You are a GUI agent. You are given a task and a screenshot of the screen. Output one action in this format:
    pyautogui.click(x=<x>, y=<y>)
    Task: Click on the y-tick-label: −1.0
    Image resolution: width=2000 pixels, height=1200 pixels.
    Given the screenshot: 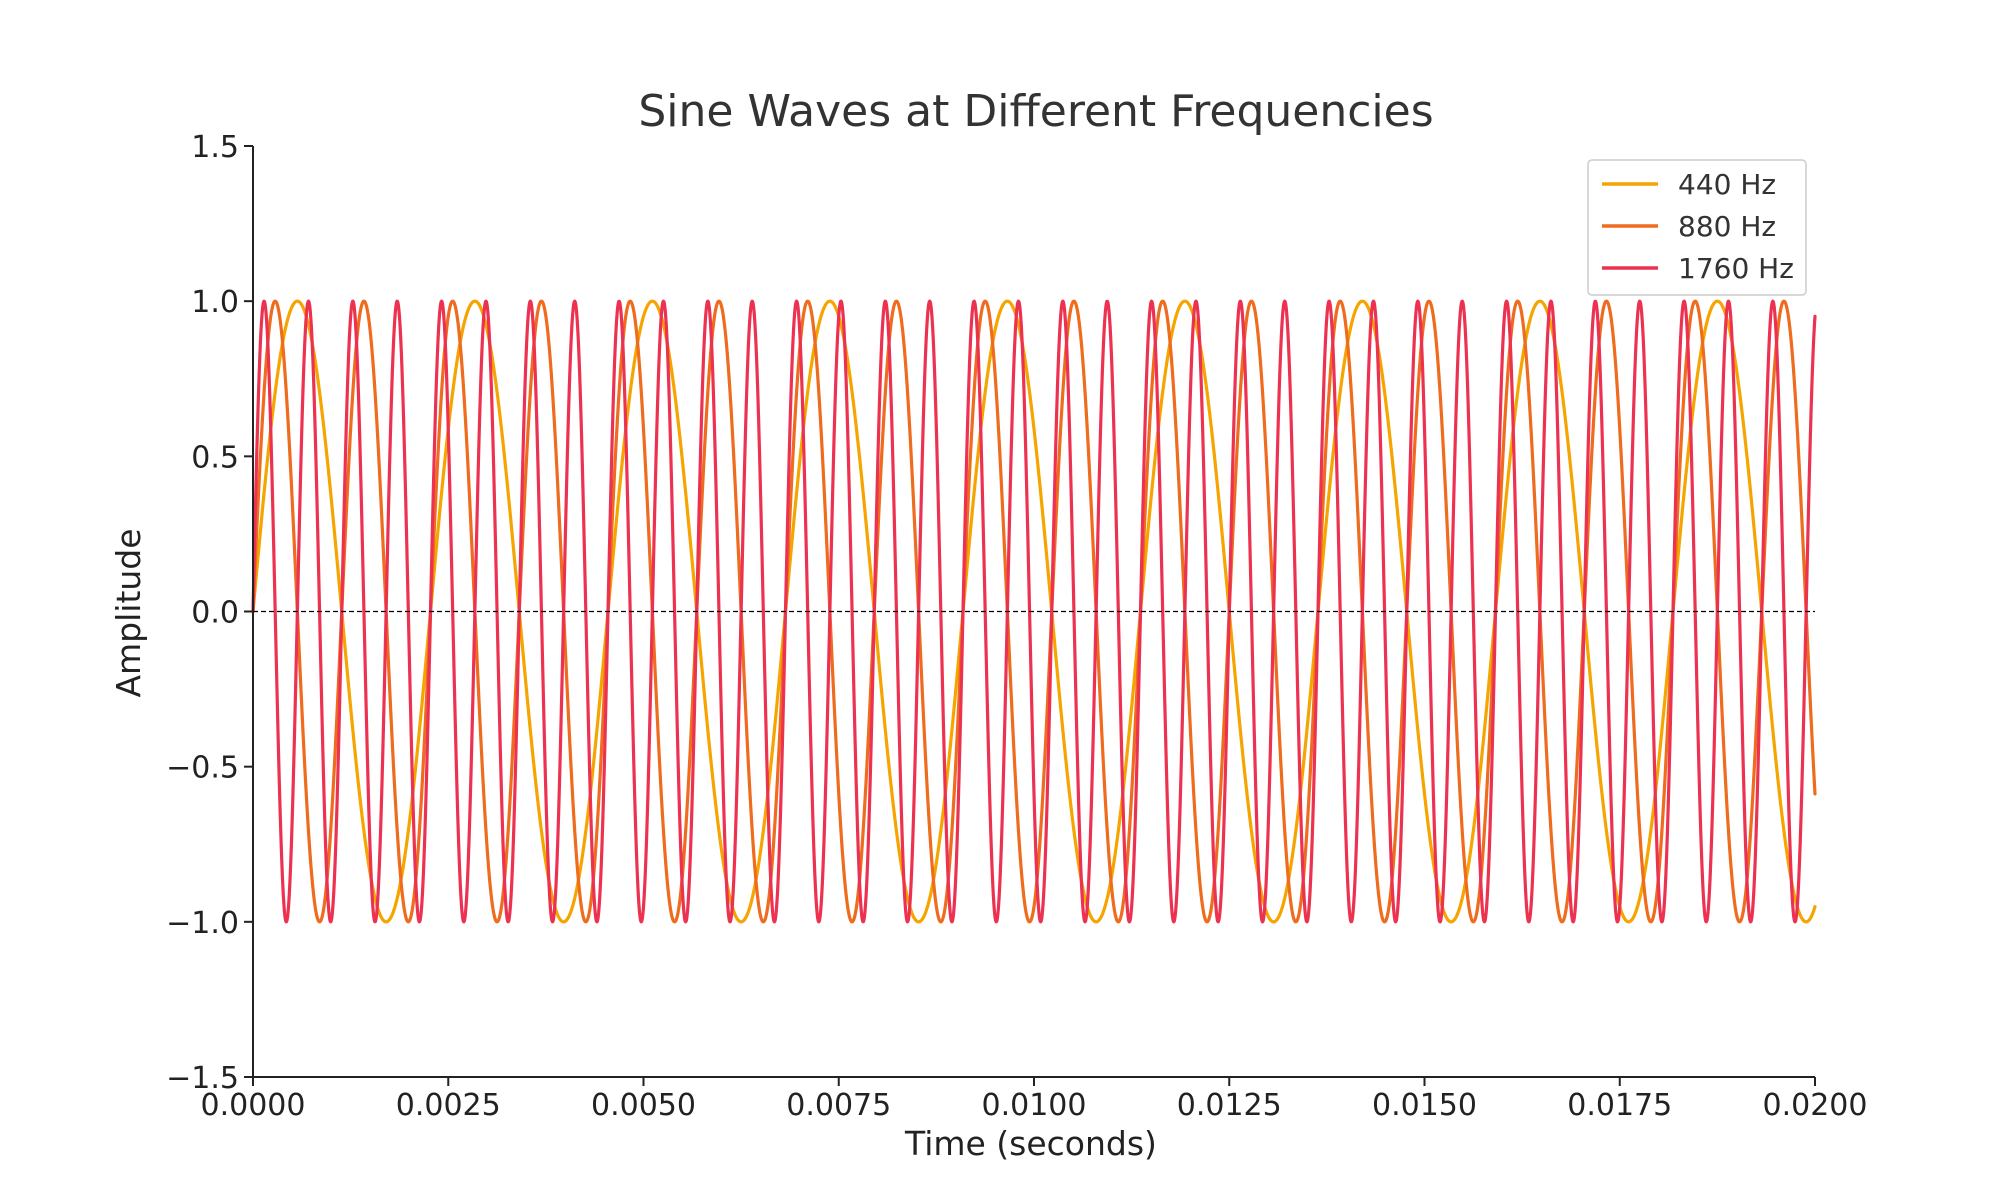 What is the action you would take?
    pyautogui.click(x=202, y=923)
    